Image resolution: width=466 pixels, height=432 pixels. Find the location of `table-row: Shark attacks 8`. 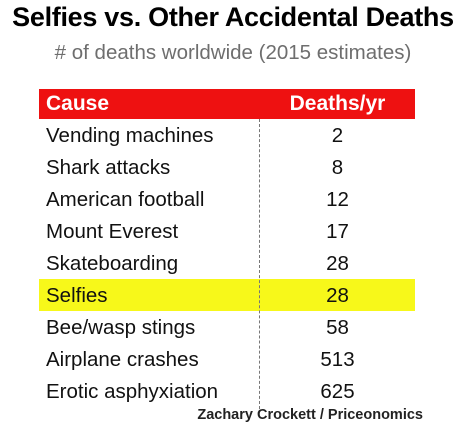

table-row: Shark attacks 8 is located at coordinates (227, 167).